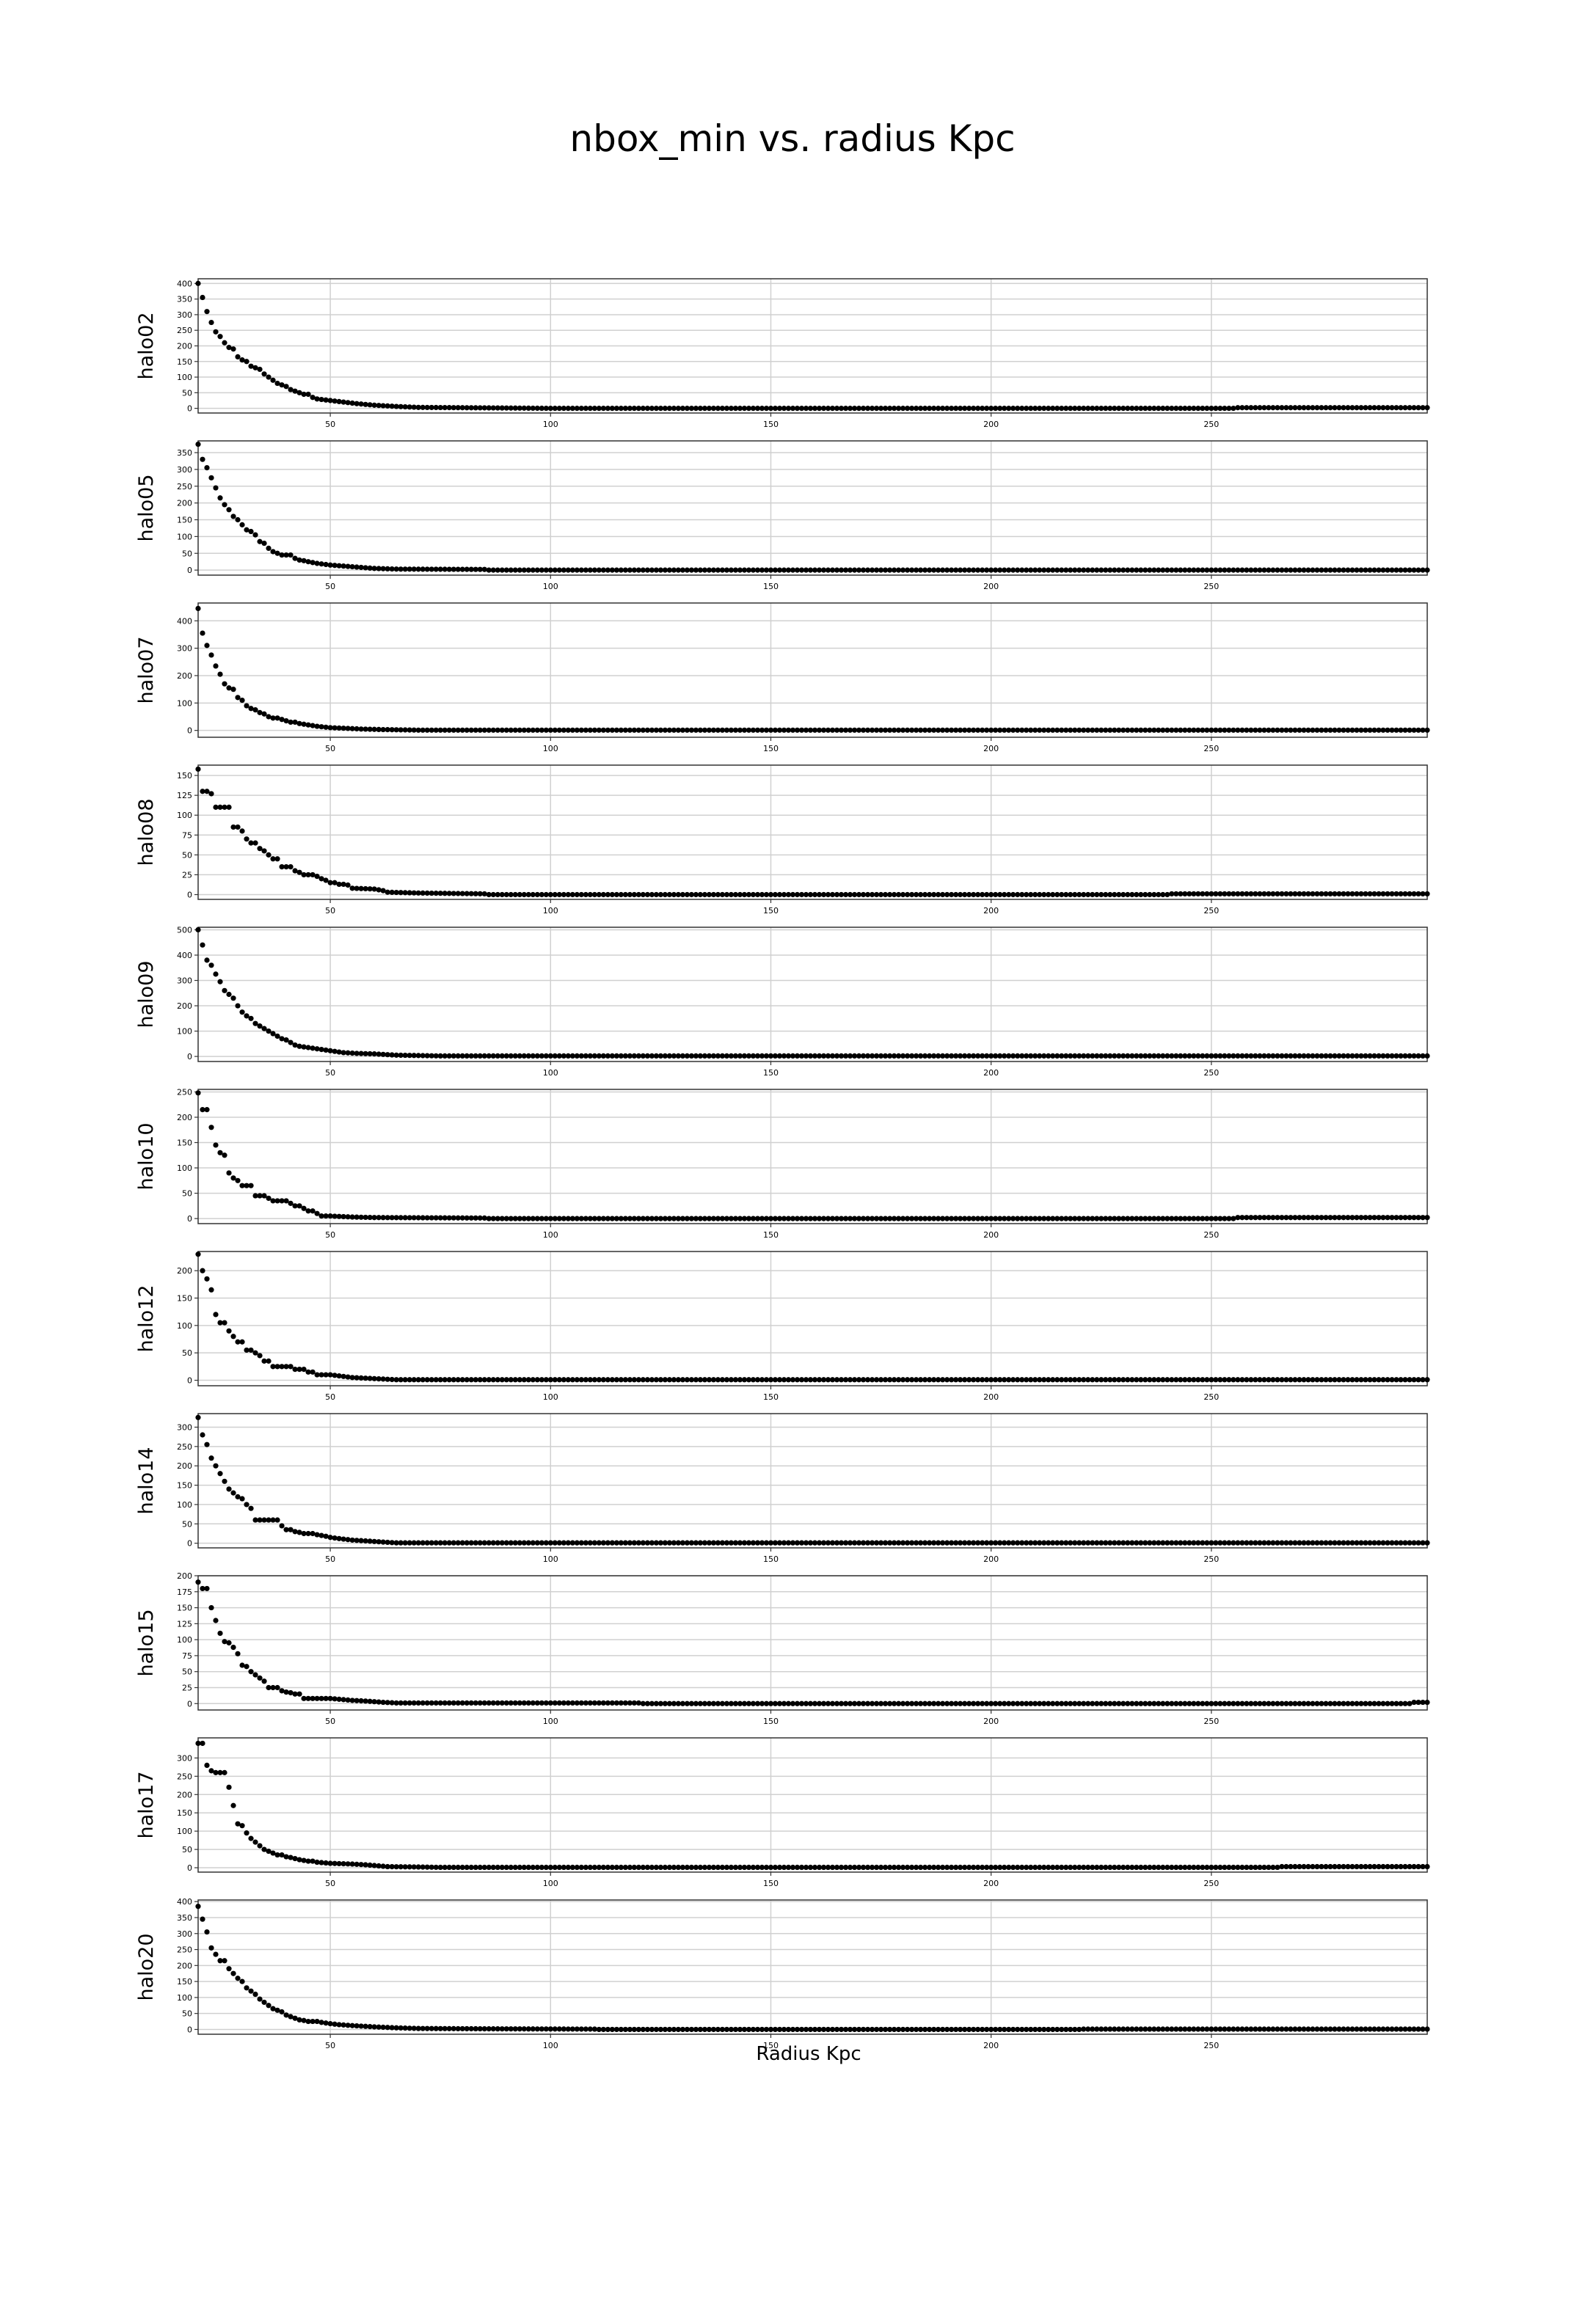 This screenshot has height=2324, width=1585. What do you see at coordinates (812, 1156) in the screenshot?
I see `axes-frame` at bounding box center [812, 1156].